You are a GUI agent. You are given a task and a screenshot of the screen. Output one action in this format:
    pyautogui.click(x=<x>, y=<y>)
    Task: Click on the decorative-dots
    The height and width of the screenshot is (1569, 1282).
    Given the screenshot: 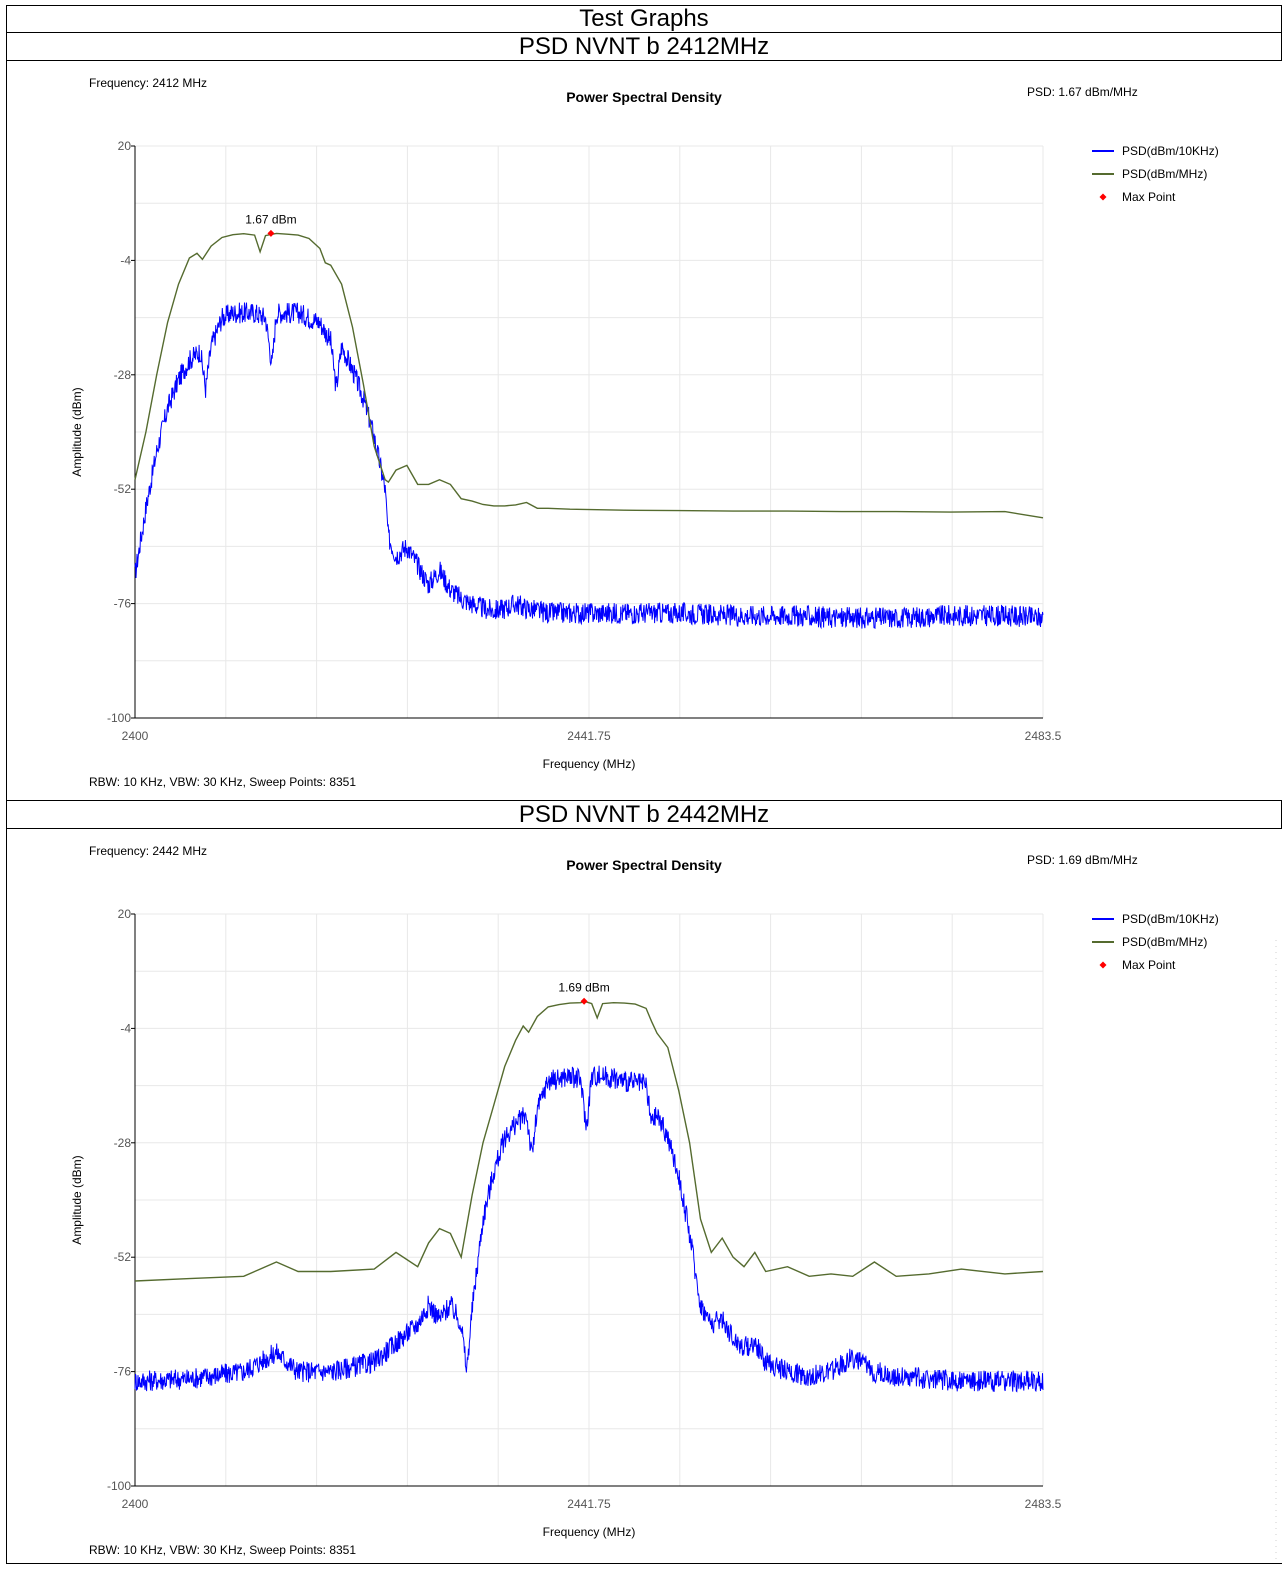 What is the action you would take?
    pyautogui.click(x=1276, y=1250)
    